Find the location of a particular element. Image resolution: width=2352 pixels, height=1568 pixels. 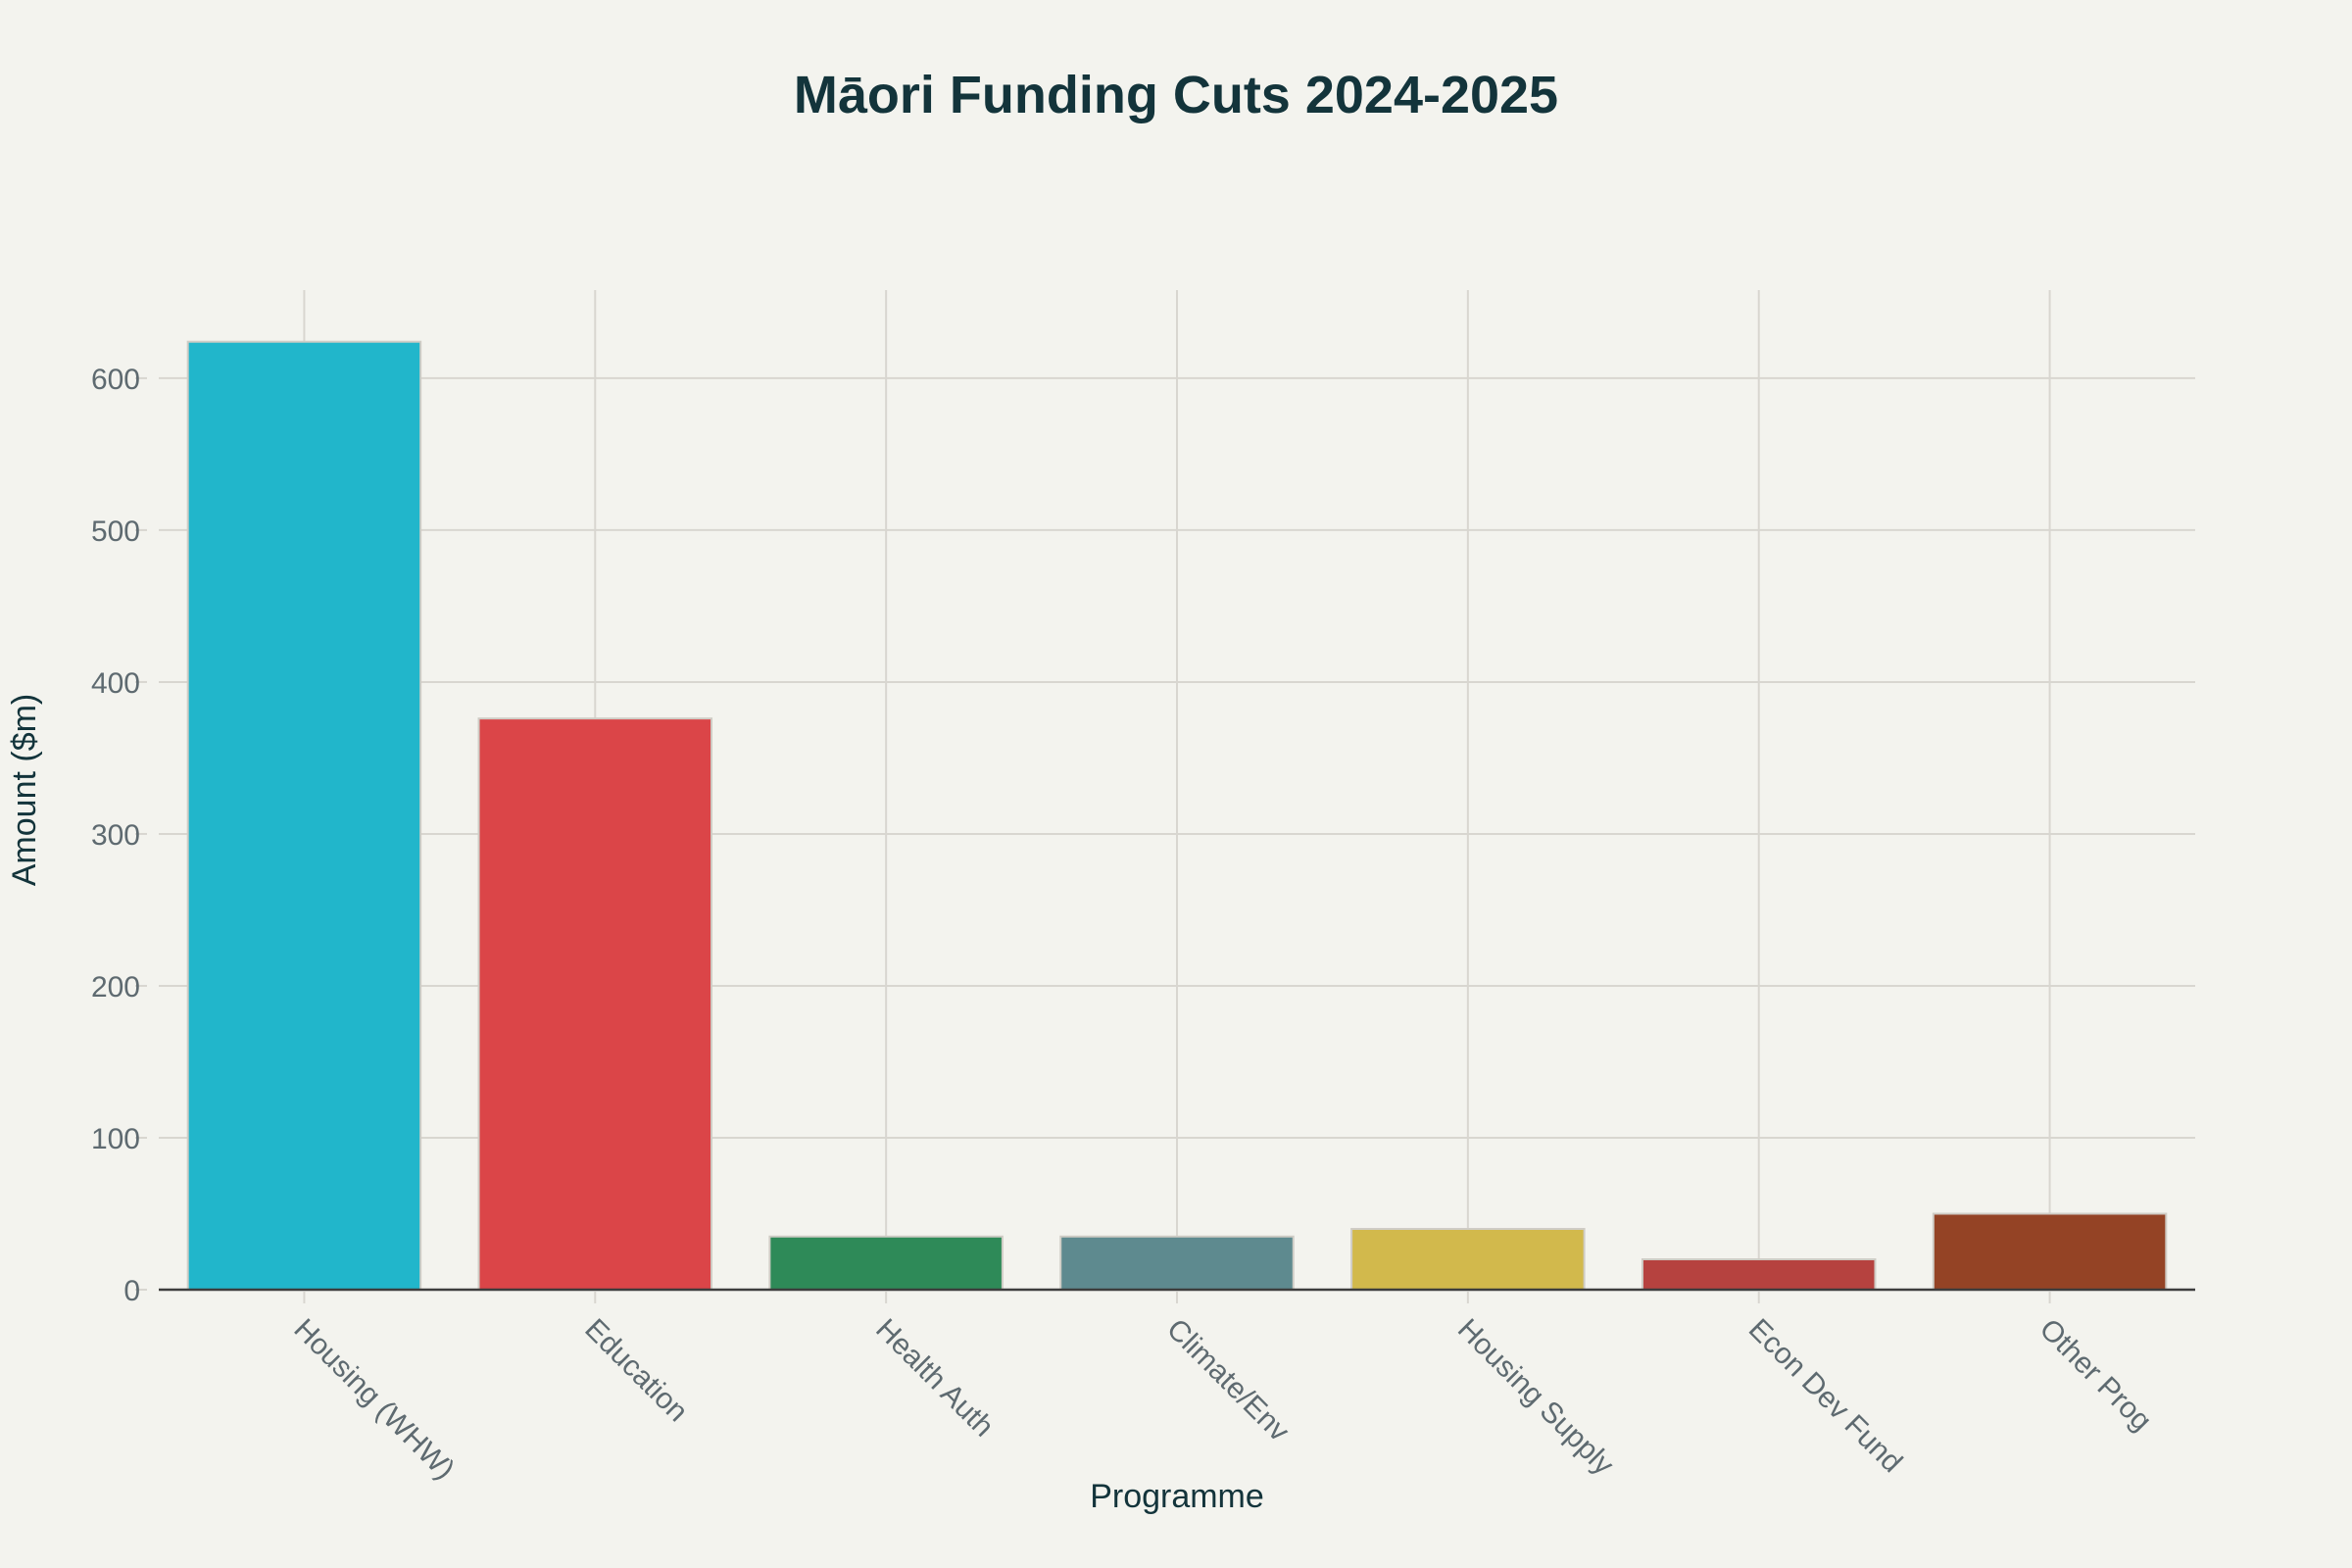

x-tick-label: Health Auth is located at coordinates (934, 1378).